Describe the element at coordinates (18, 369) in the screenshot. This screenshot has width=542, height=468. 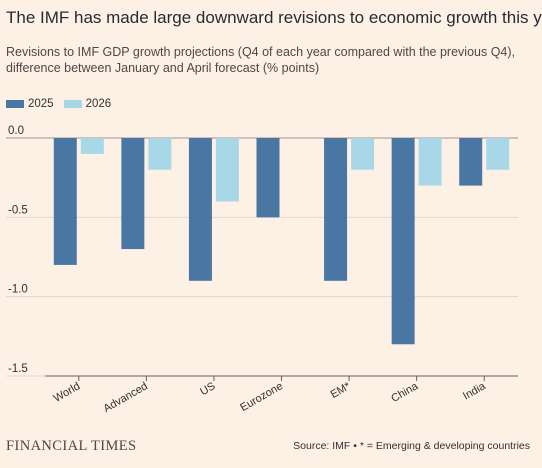
I see `y-tick-label: -1.5` at that location.